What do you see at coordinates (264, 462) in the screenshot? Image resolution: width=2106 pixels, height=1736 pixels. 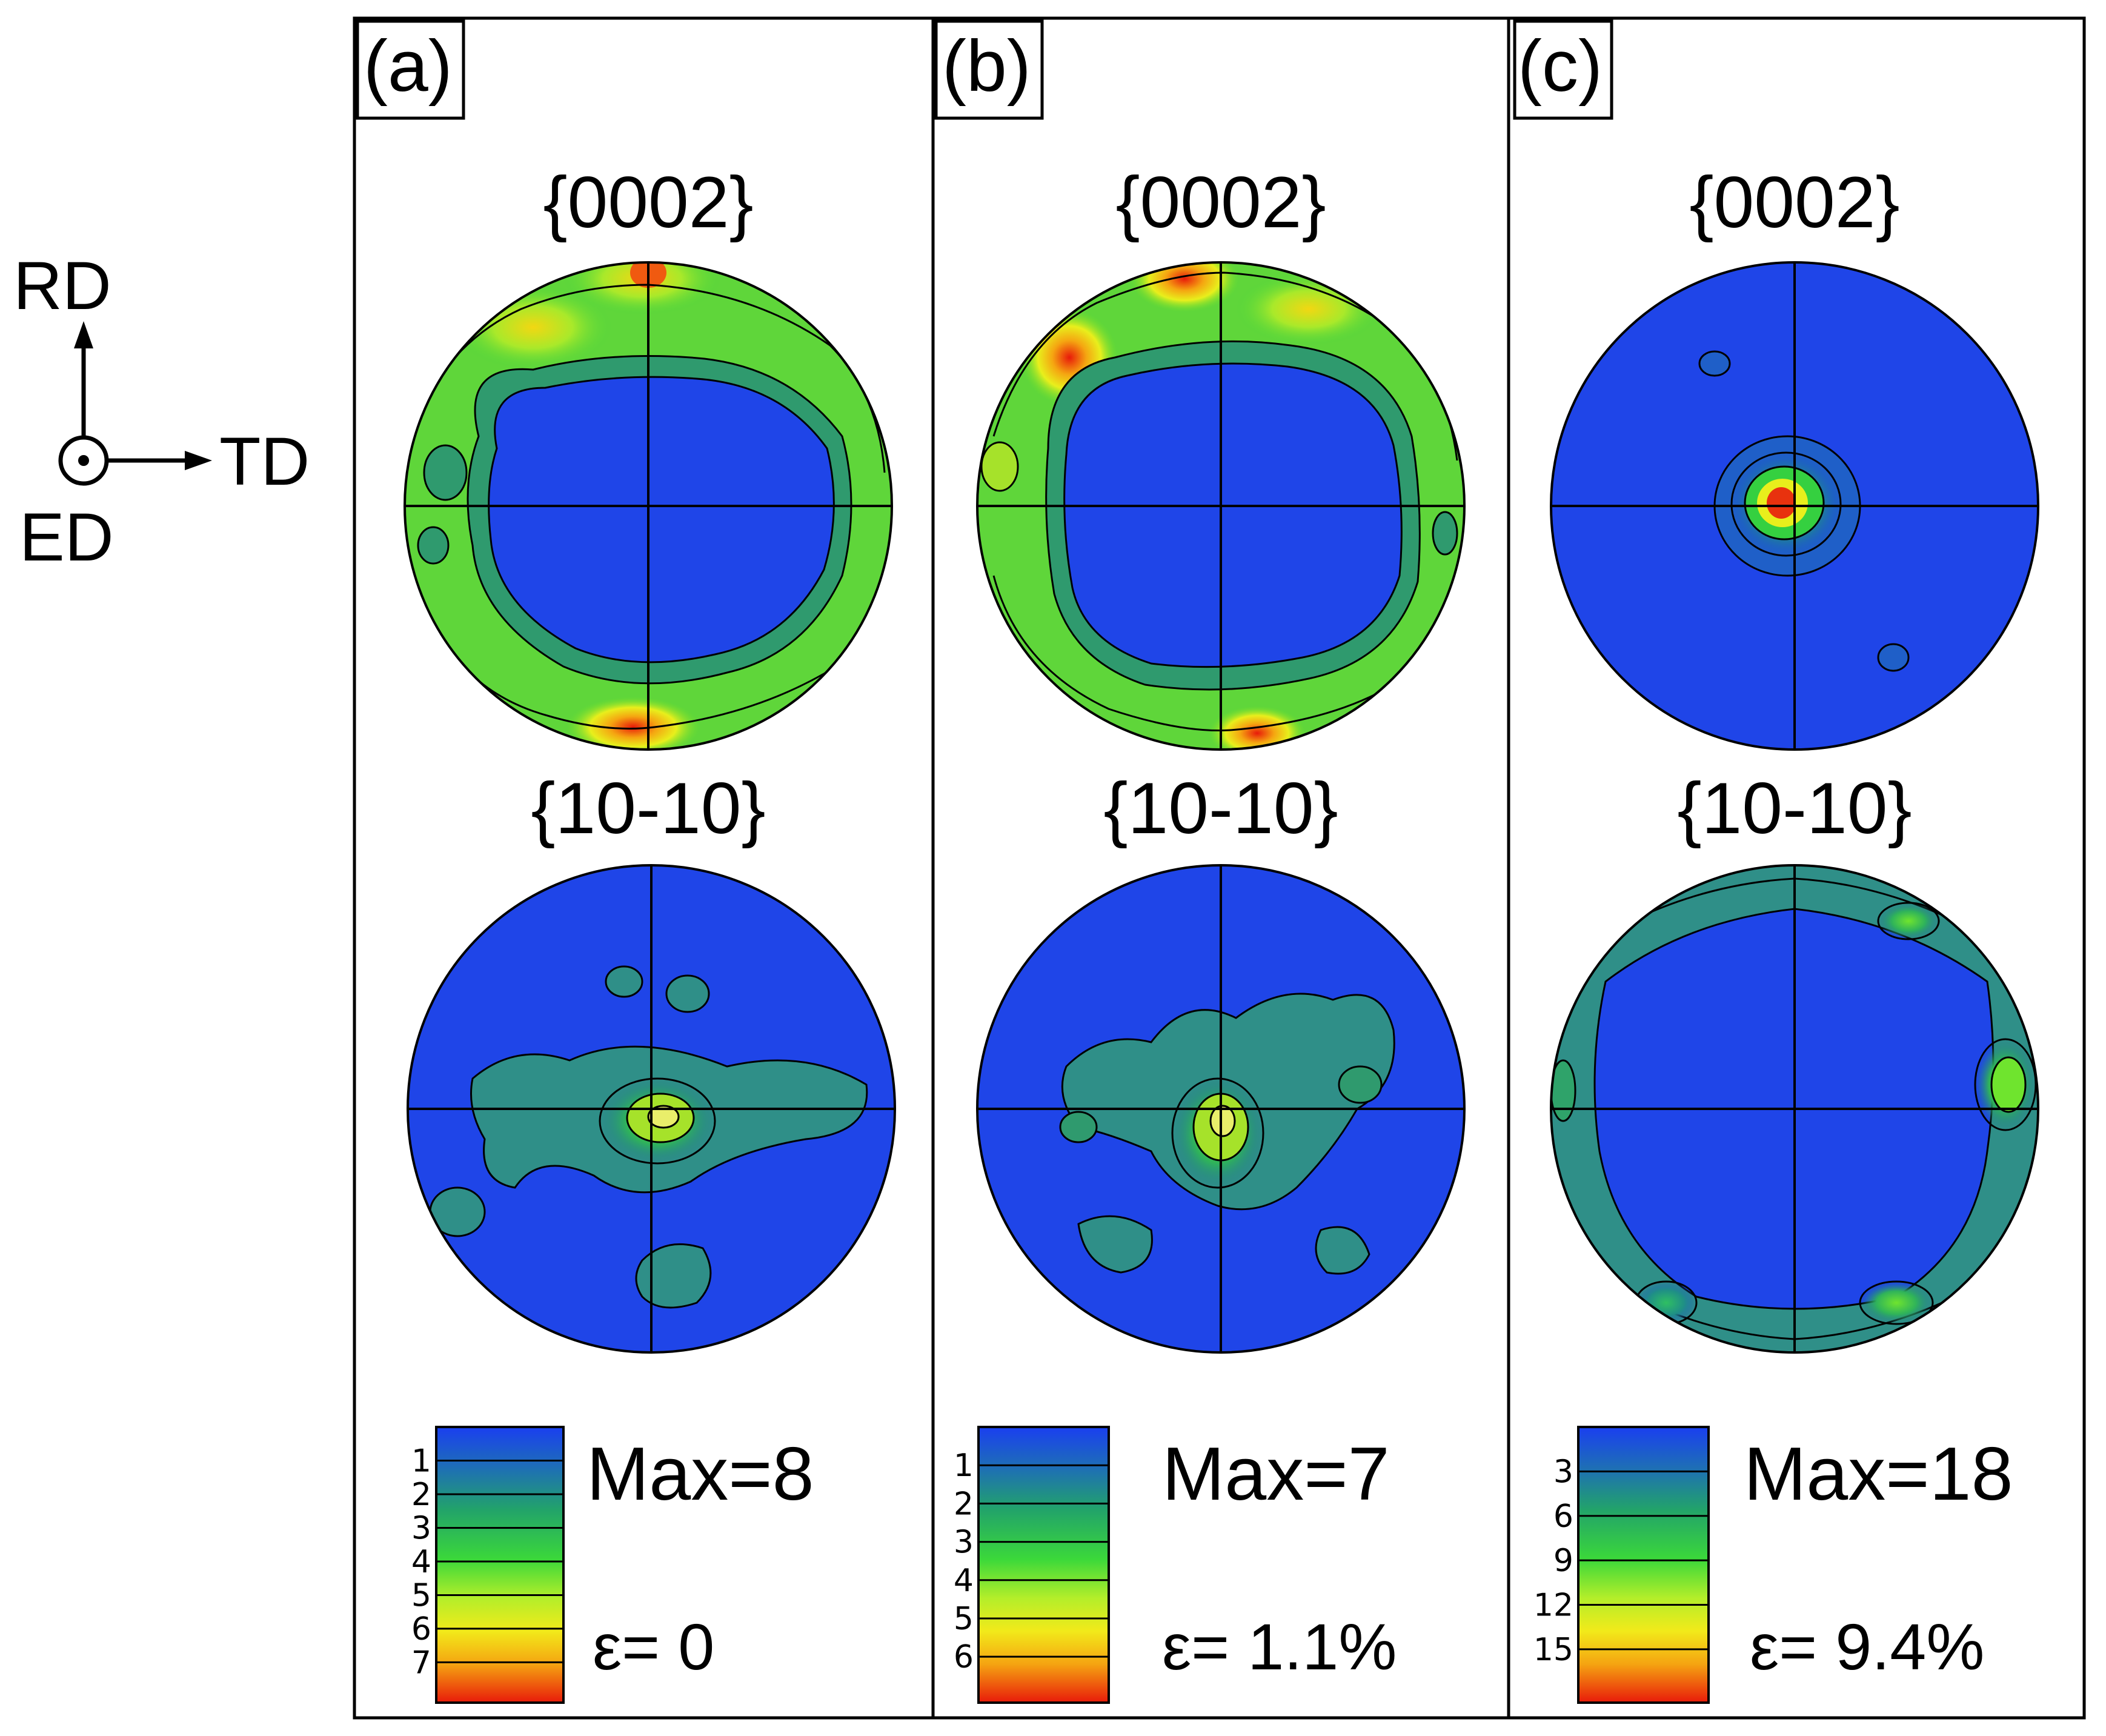 I see `td-label: TD` at bounding box center [264, 462].